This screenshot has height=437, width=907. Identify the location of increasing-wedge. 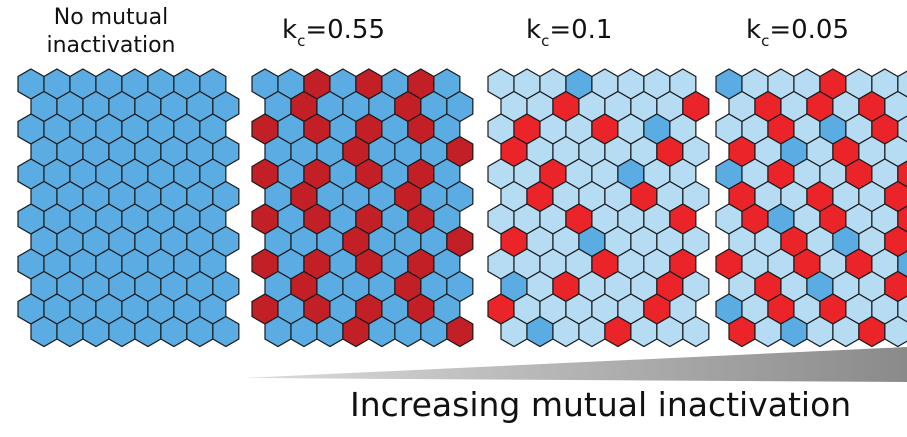
(575, 364).